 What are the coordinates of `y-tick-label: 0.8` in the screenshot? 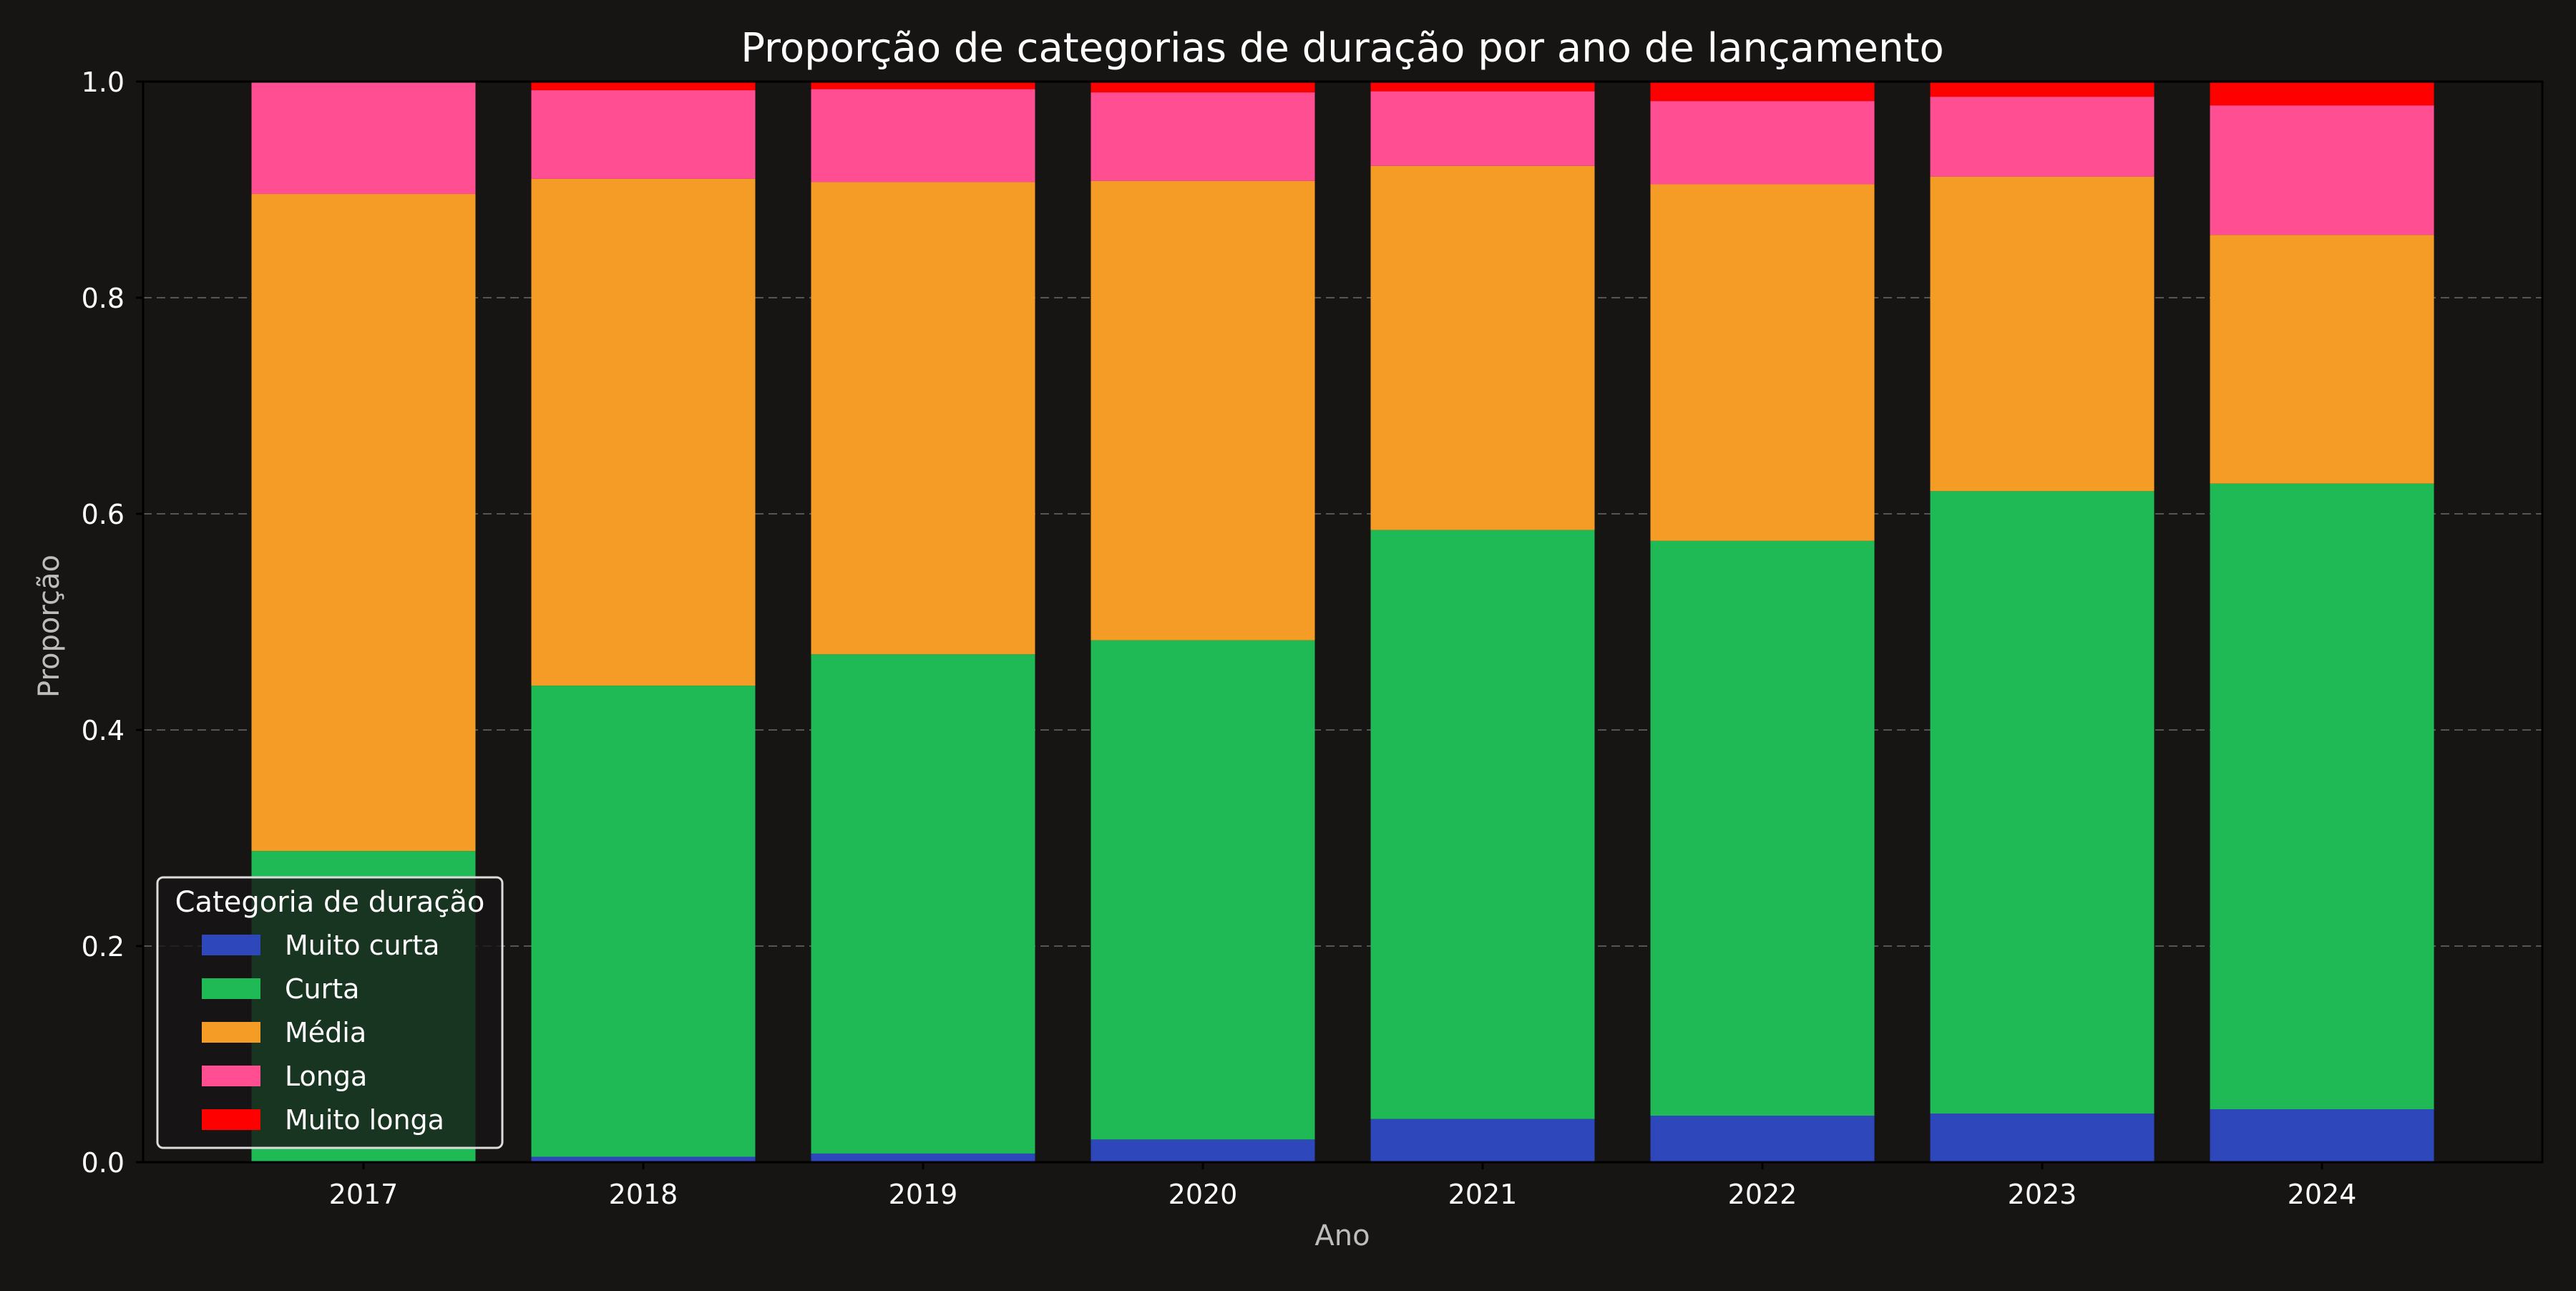 It's located at (103, 298).